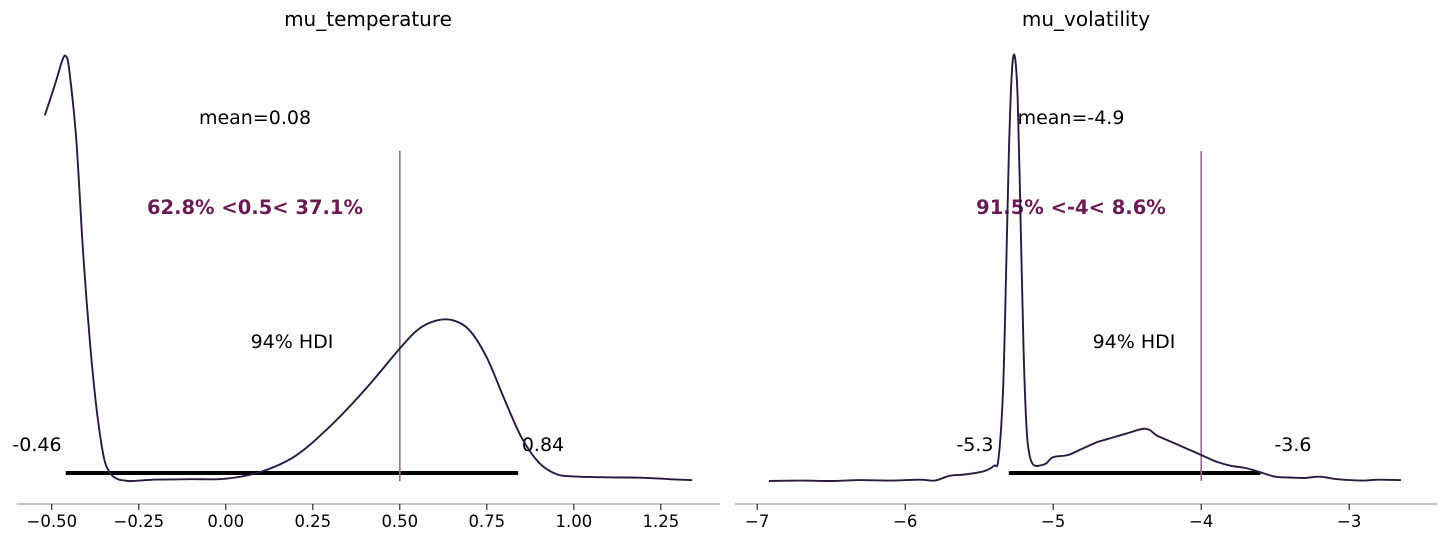  Describe the element at coordinates (1349, 521) in the screenshot. I see `x-tick-label: −3` at that location.